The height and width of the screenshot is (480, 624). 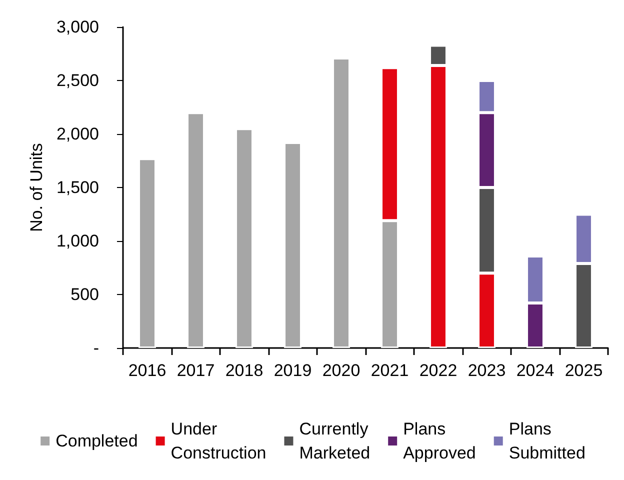 What do you see at coordinates (97, 441) in the screenshot?
I see `legend-label: Completed` at bounding box center [97, 441].